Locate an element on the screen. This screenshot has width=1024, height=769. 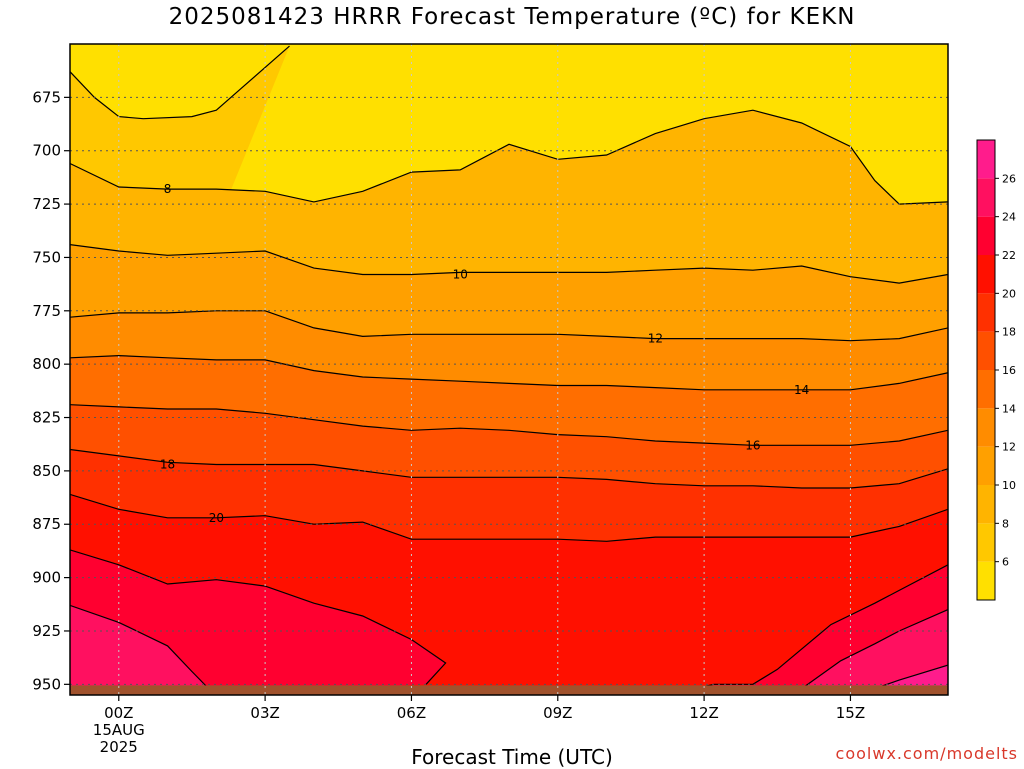
colorbar-label-10: 10 is located at coordinates (1009, 485).